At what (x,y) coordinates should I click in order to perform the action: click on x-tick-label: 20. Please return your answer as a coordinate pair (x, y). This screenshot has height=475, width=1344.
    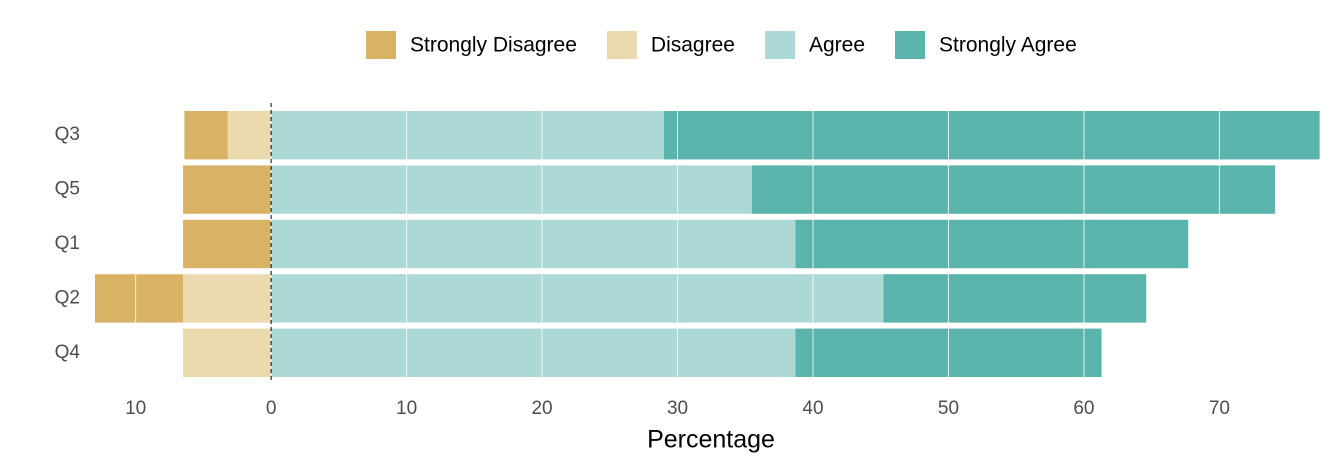
    Looking at the image, I should click on (541, 408).